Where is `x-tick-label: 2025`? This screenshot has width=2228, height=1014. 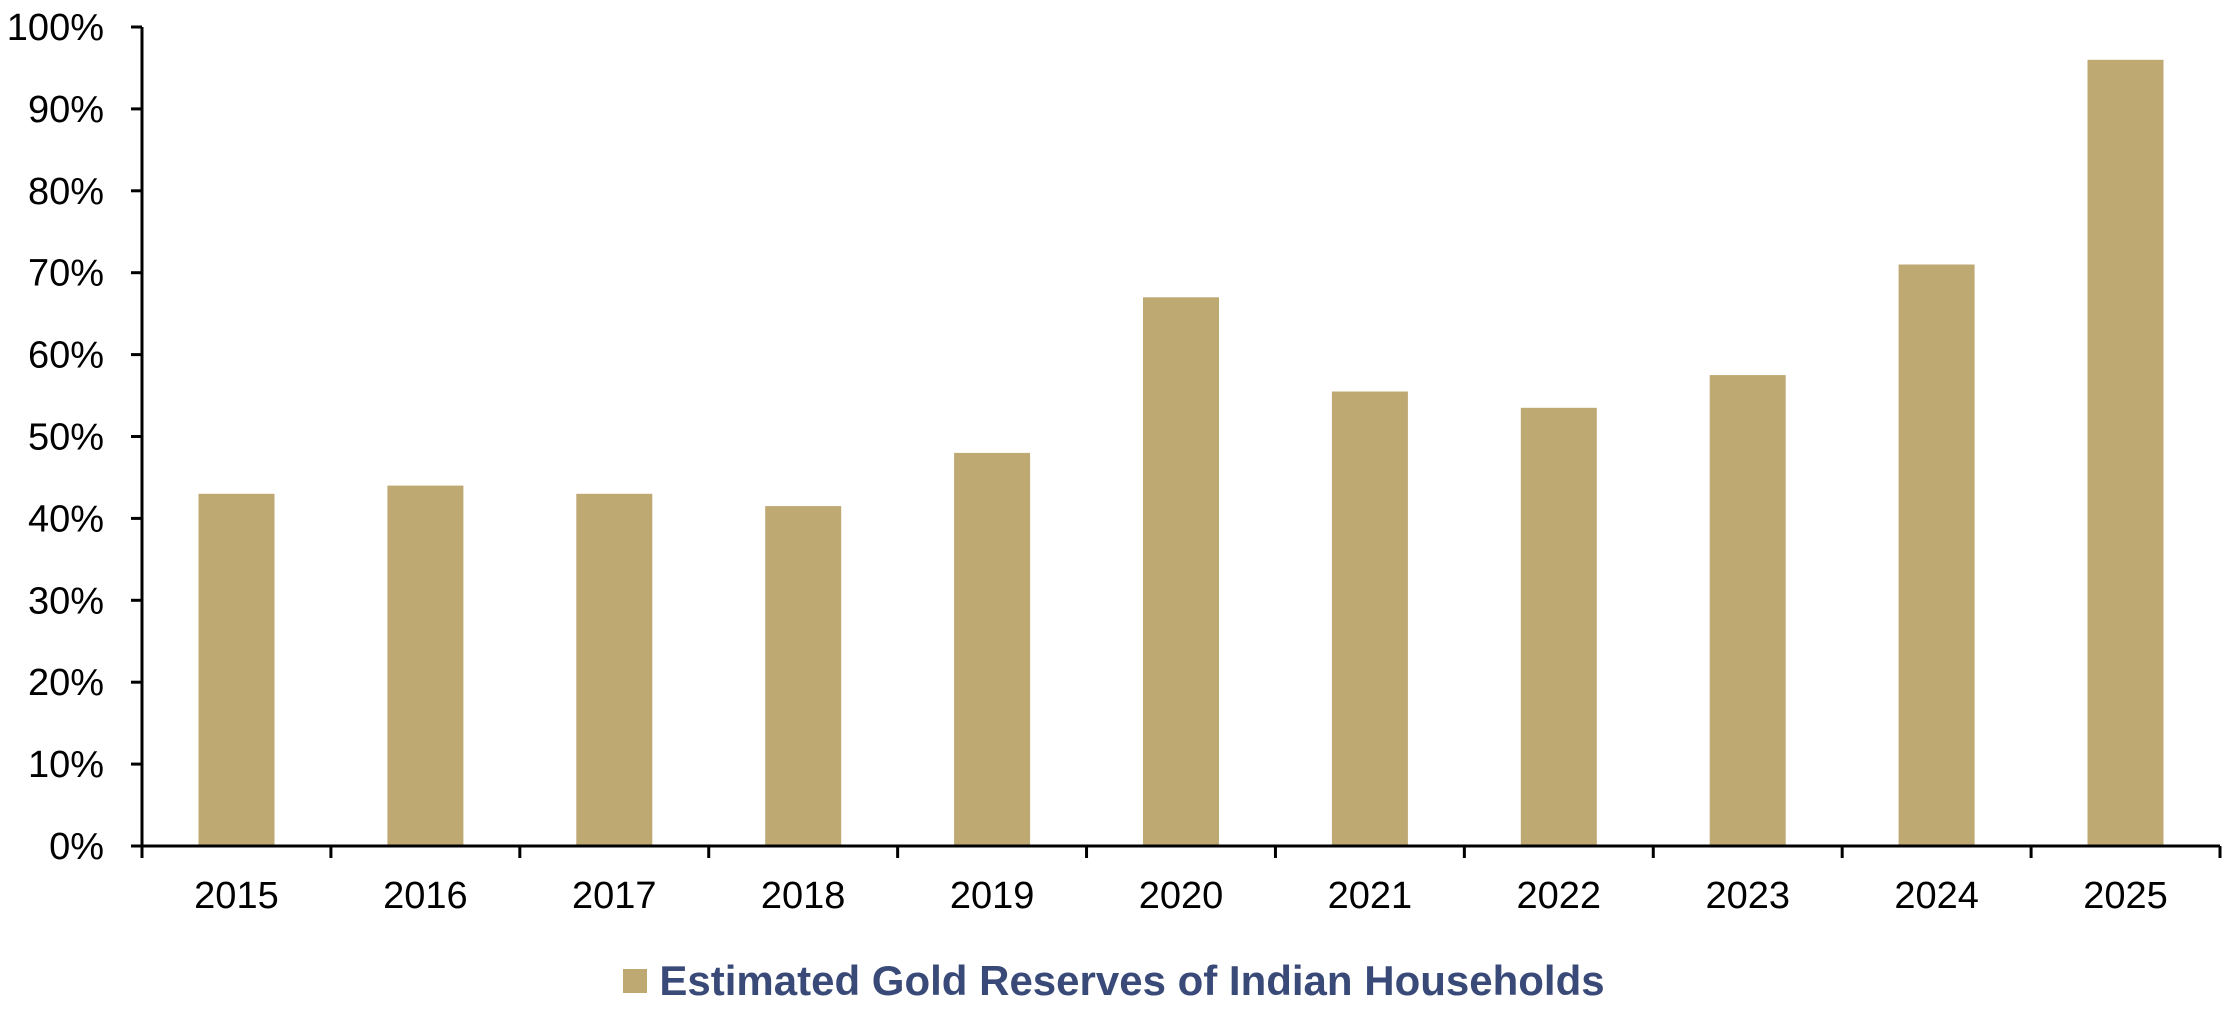 x-tick-label: 2025 is located at coordinates (2125, 896).